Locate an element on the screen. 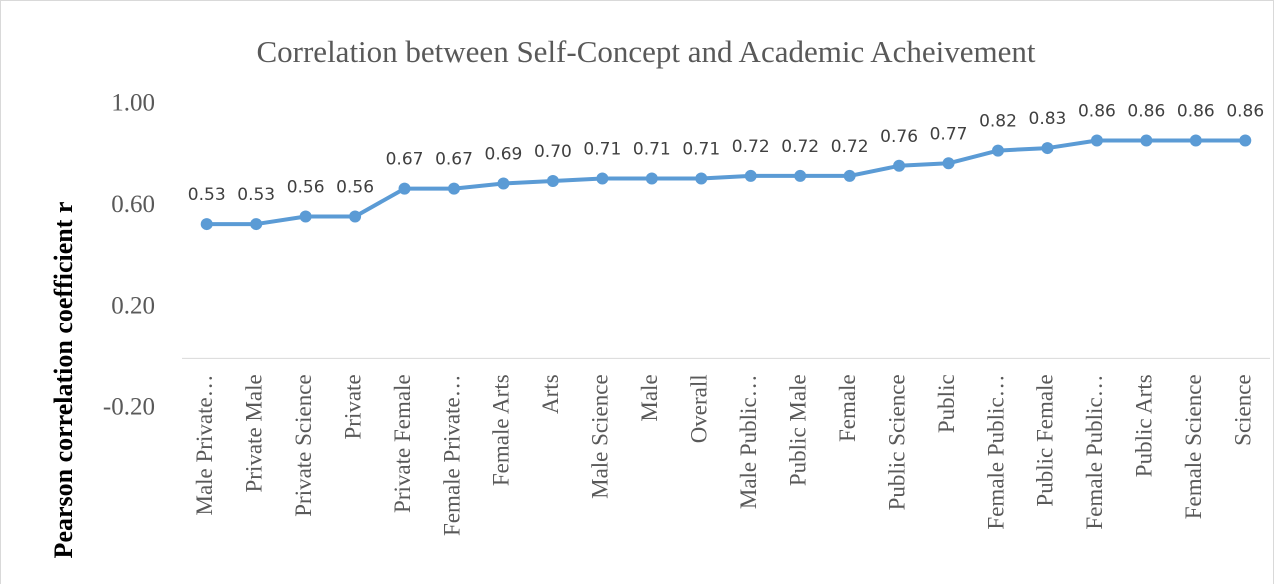 This screenshot has width=1274, height=584. y-tick-label: 0.20 is located at coordinates (133, 305).